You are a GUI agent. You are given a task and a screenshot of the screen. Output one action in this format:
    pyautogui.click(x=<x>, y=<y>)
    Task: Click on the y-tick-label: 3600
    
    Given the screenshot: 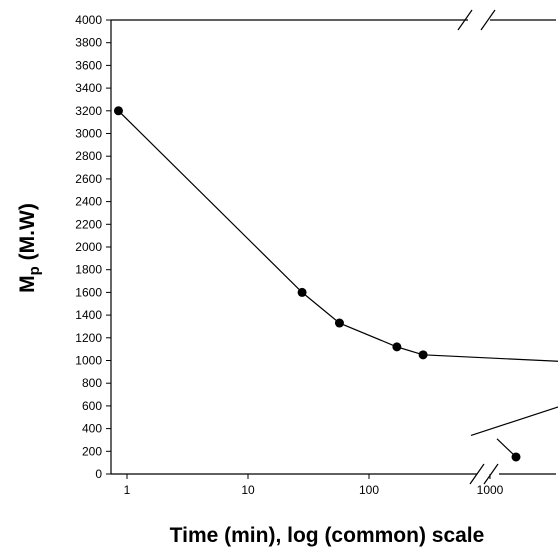 What is the action you would take?
    pyautogui.click(x=88, y=65)
    